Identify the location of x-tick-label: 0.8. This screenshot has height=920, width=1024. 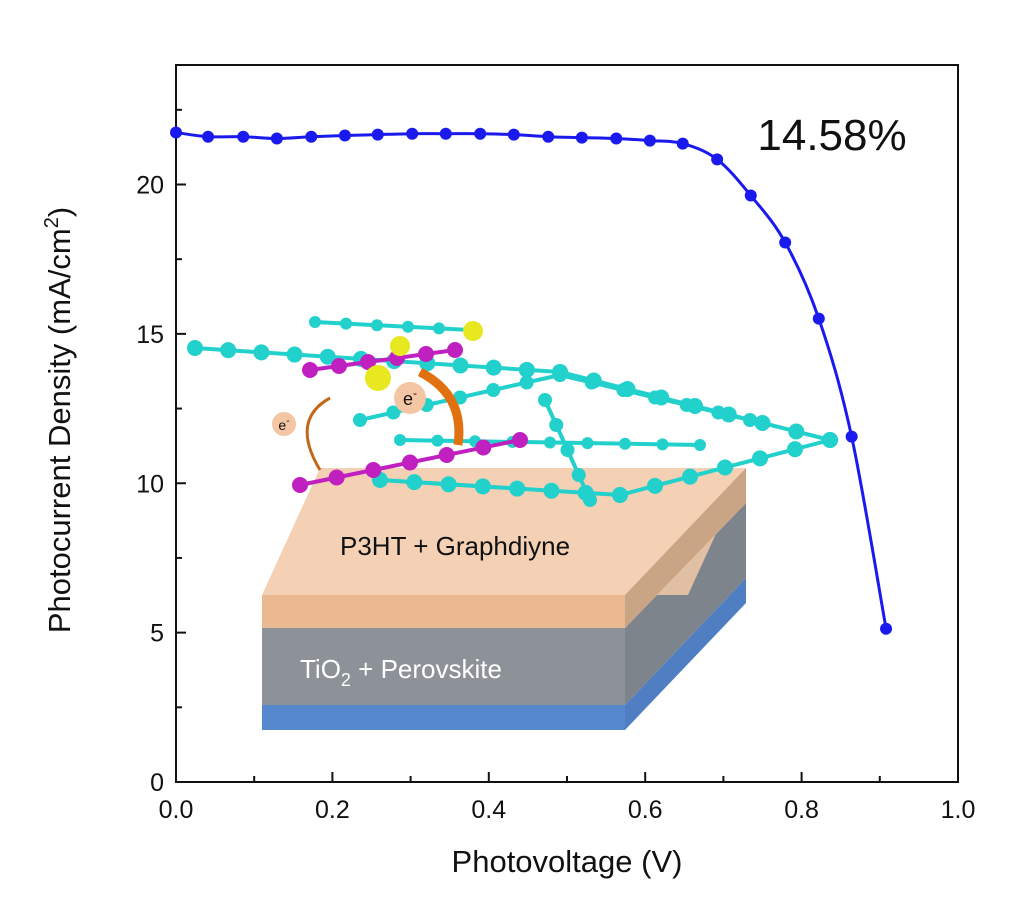
(801, 810).